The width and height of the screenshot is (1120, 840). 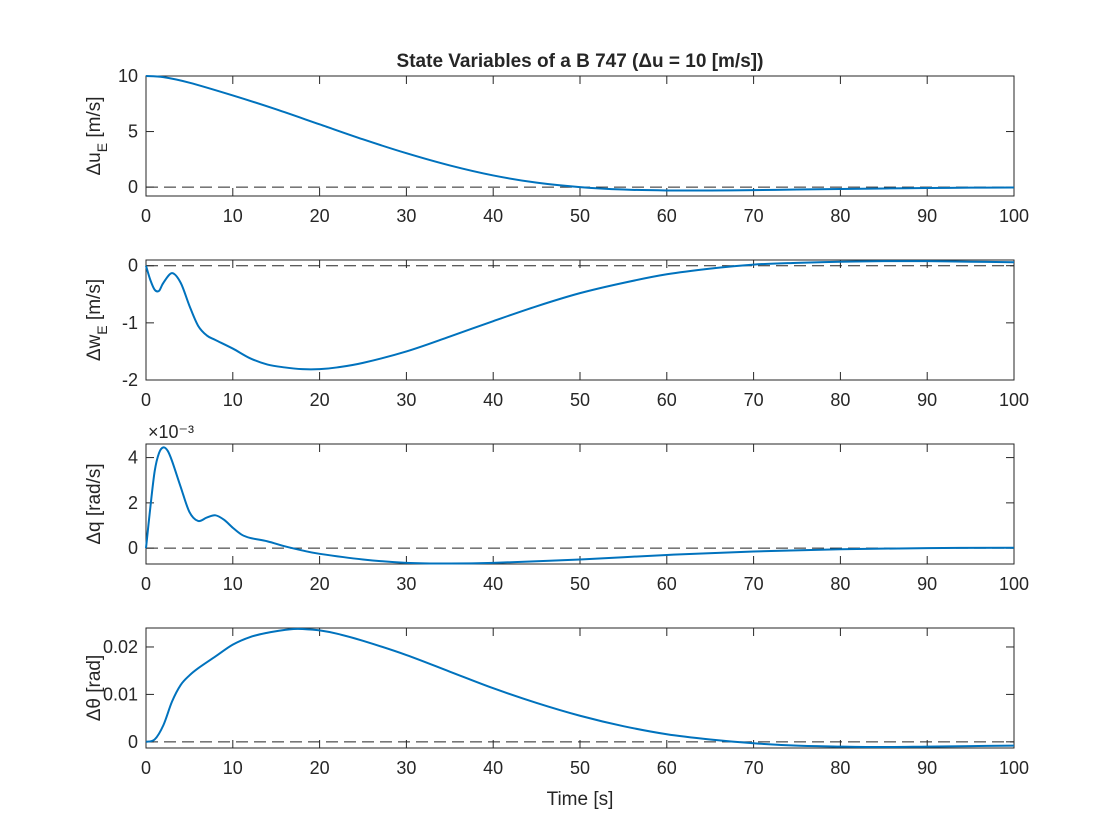 I want to click on y-label-unit: [rad/s], so click(x=94, y=492).